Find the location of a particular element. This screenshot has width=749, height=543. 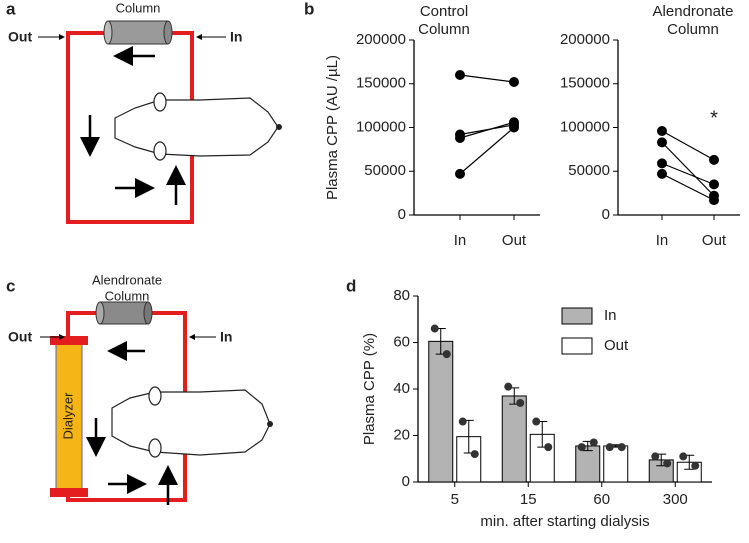

annotation: * is located at coordinates (714, 118).